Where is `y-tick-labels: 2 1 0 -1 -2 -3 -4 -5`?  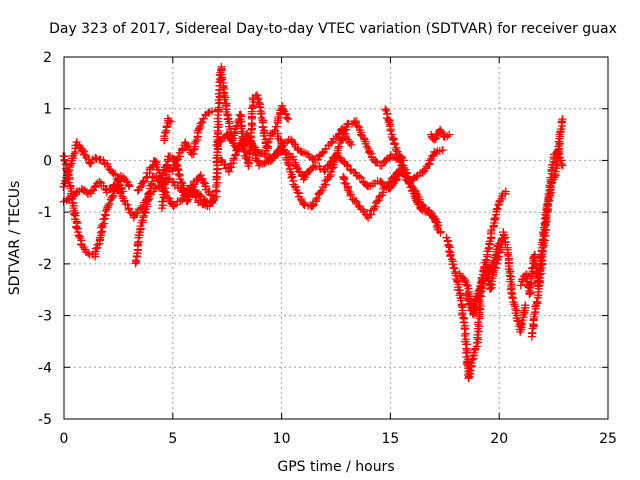 y-tick-labels: 2 1 0 -1 -2 -3 -4 -5 is located at coordinates (45, 239).